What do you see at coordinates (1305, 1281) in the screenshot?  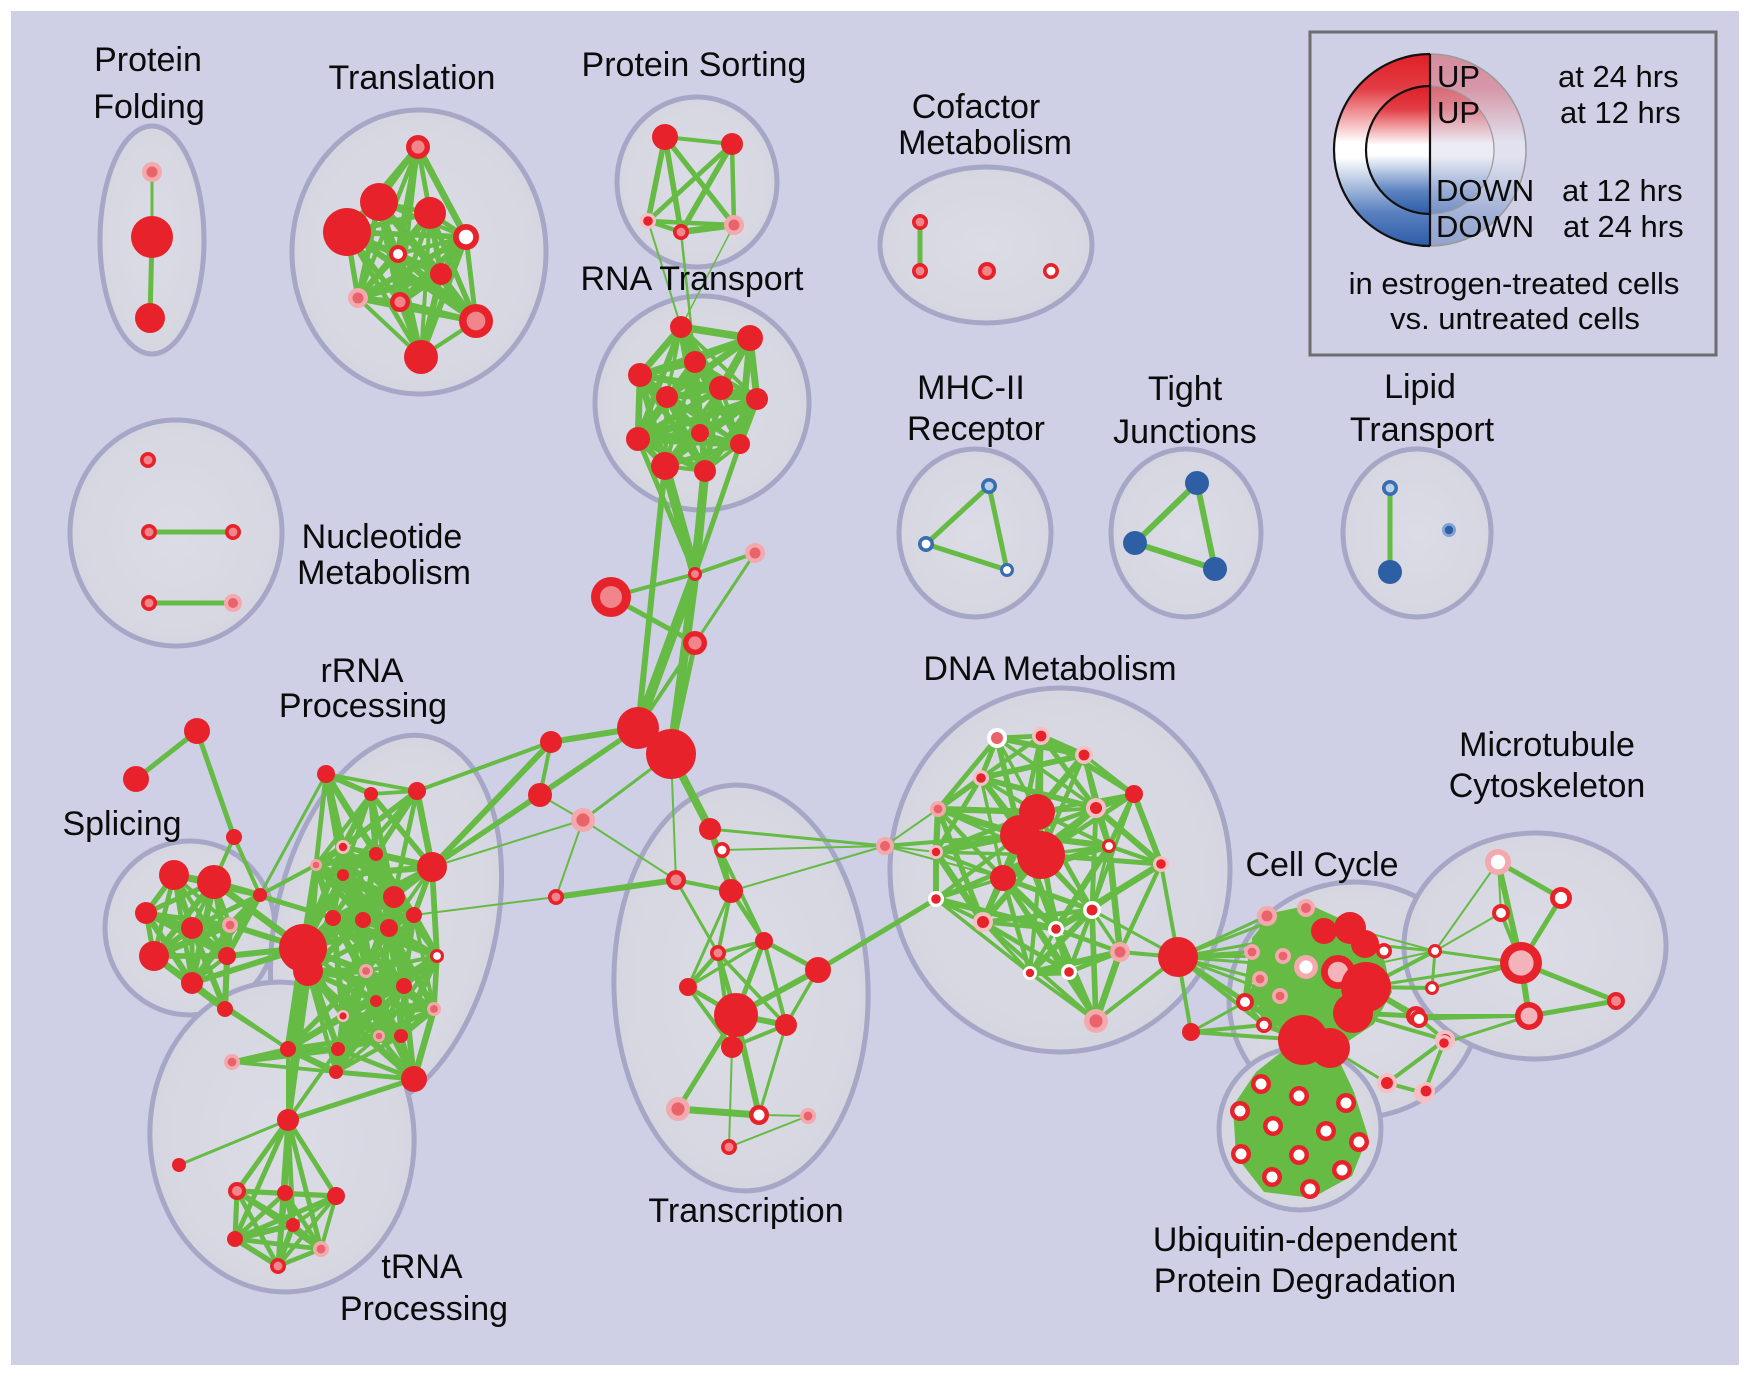 I see `svg-text: Protein Degradation` at bounding box center [1305, 1281].